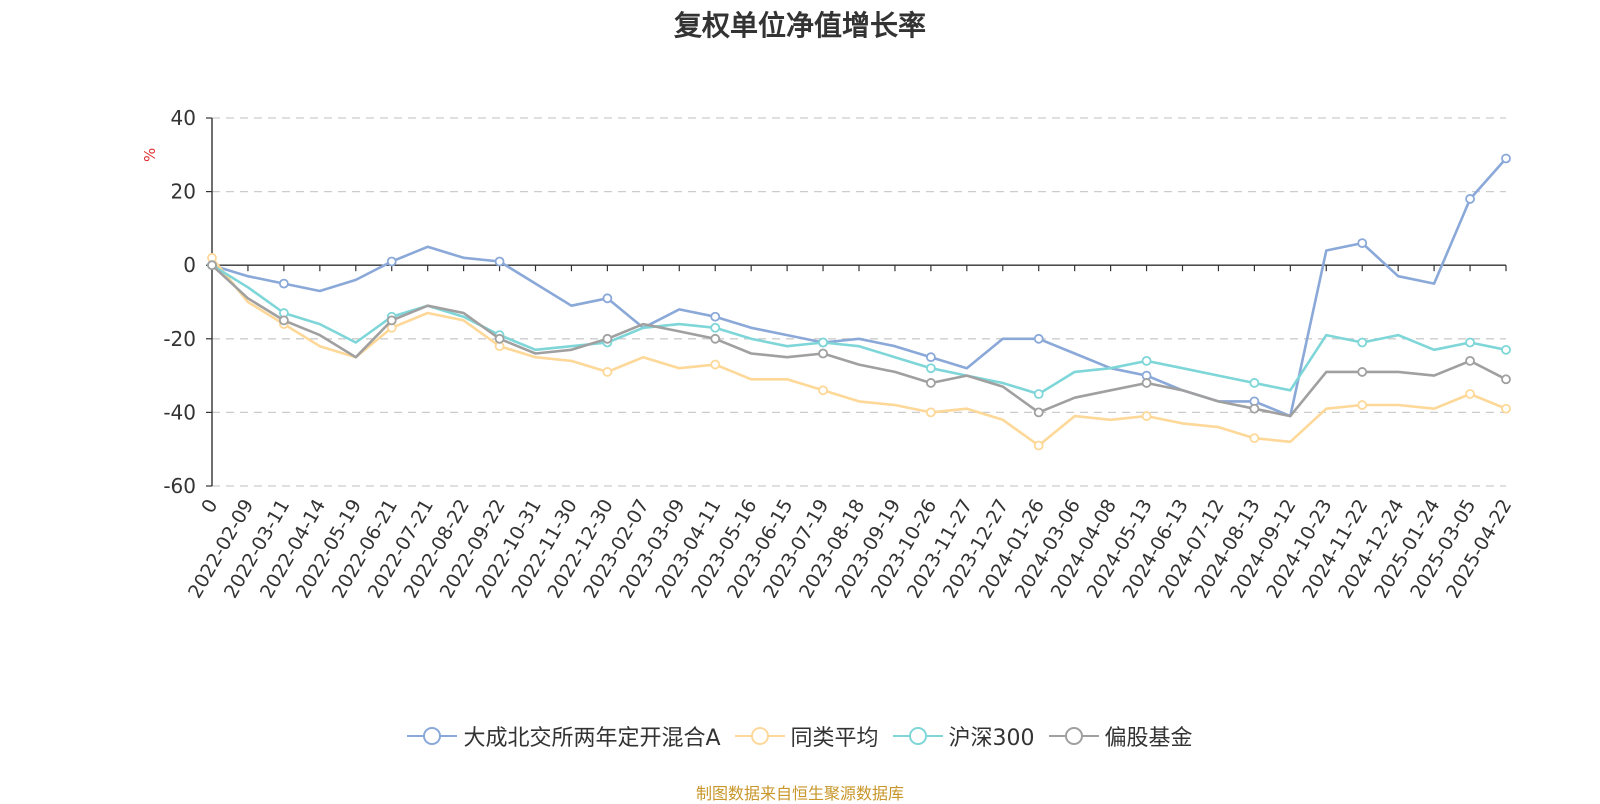  I want to click on legend-item-peer-average: 同类平均, so click(806, 736).